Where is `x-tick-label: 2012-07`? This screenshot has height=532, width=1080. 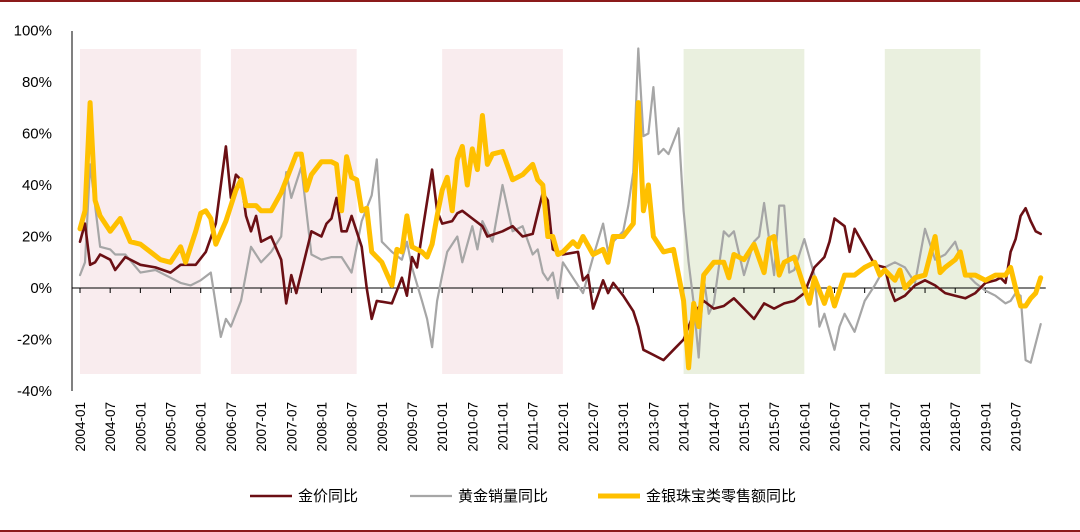
x-tick-label: 2012-07 is located at coordinates (593, 427).